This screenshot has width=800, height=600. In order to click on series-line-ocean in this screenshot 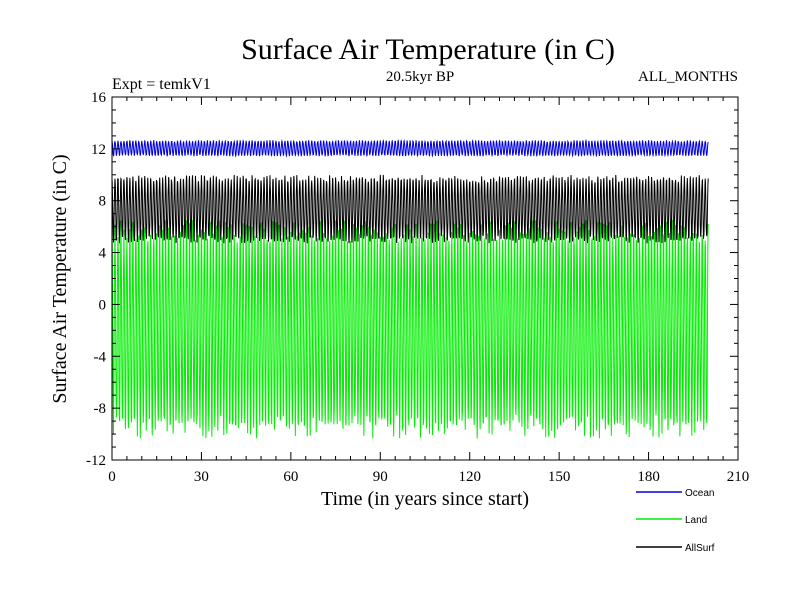, I will do `click(410, 148)`.